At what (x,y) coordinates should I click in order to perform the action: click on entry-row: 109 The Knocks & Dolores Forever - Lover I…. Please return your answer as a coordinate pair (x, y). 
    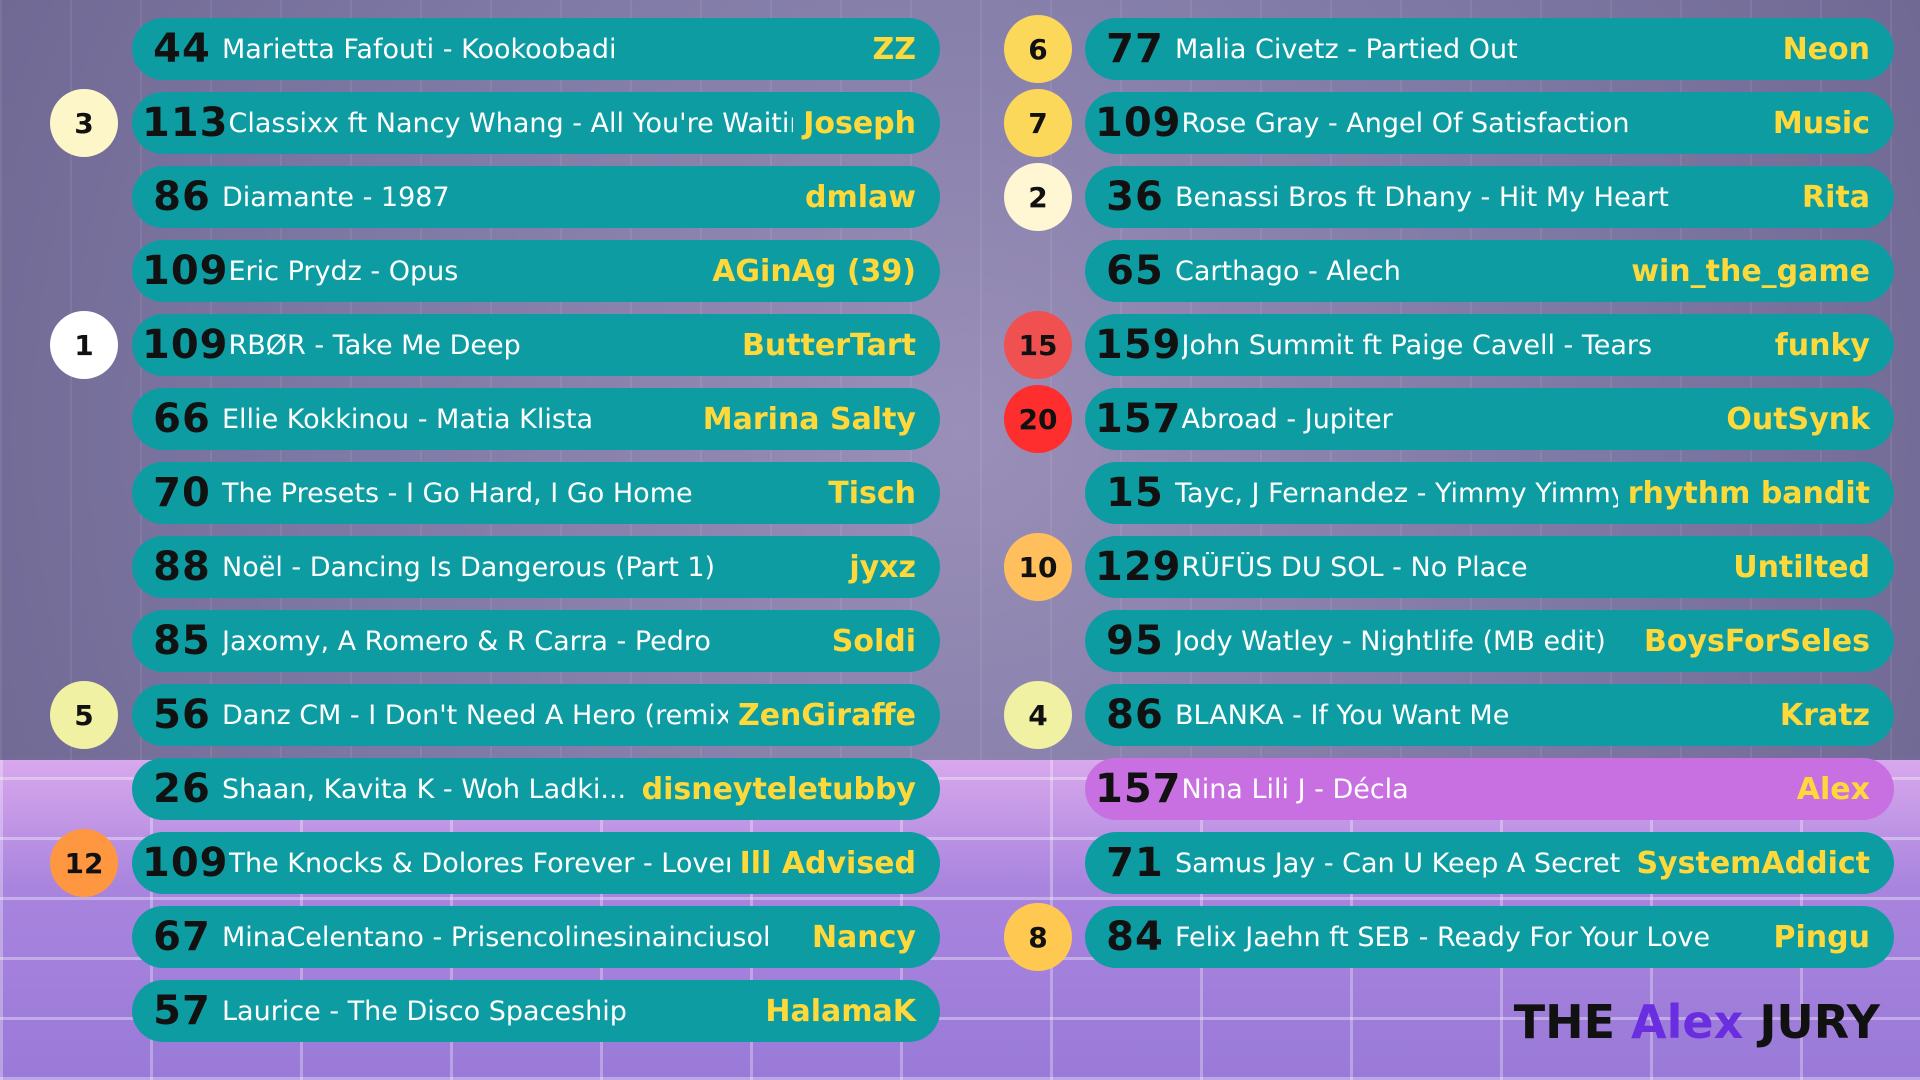
    Looking at the image, I should click on (536, 863).